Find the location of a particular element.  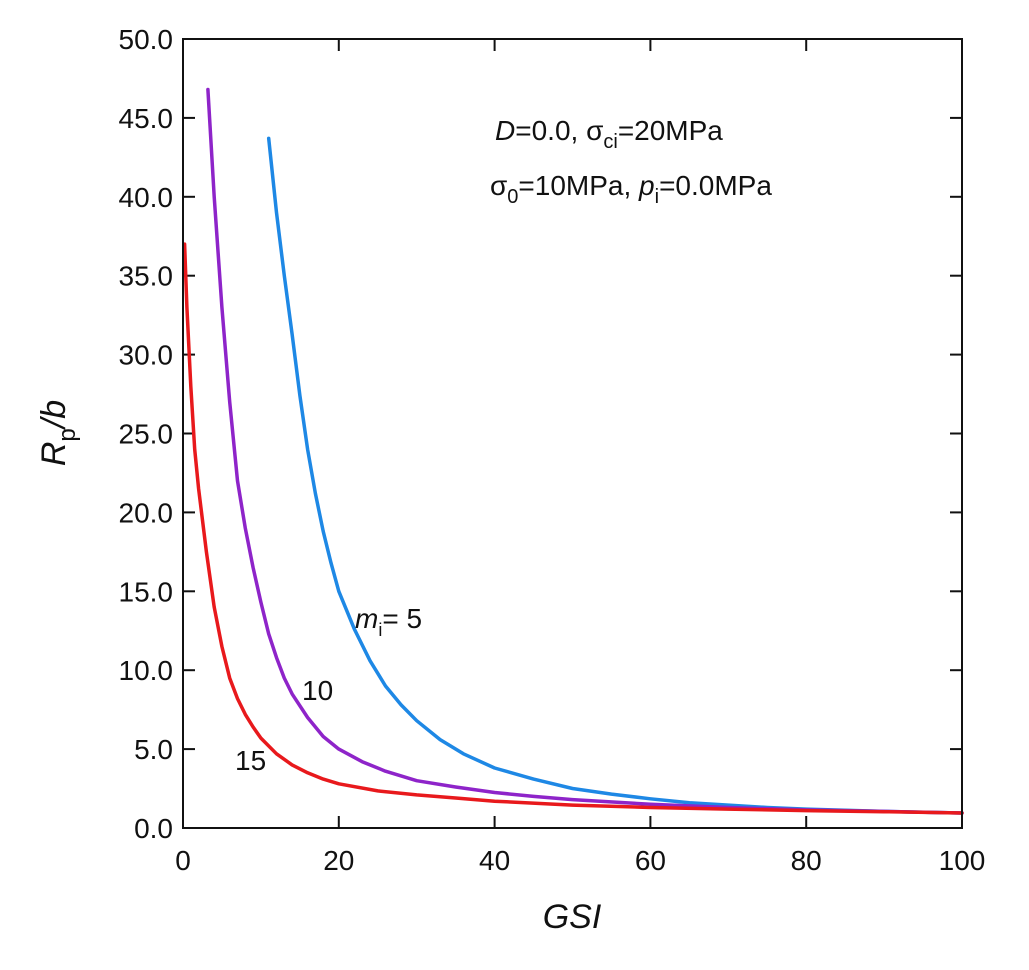

x-tick-label-80: 80 is located at coordinates (806, 860).